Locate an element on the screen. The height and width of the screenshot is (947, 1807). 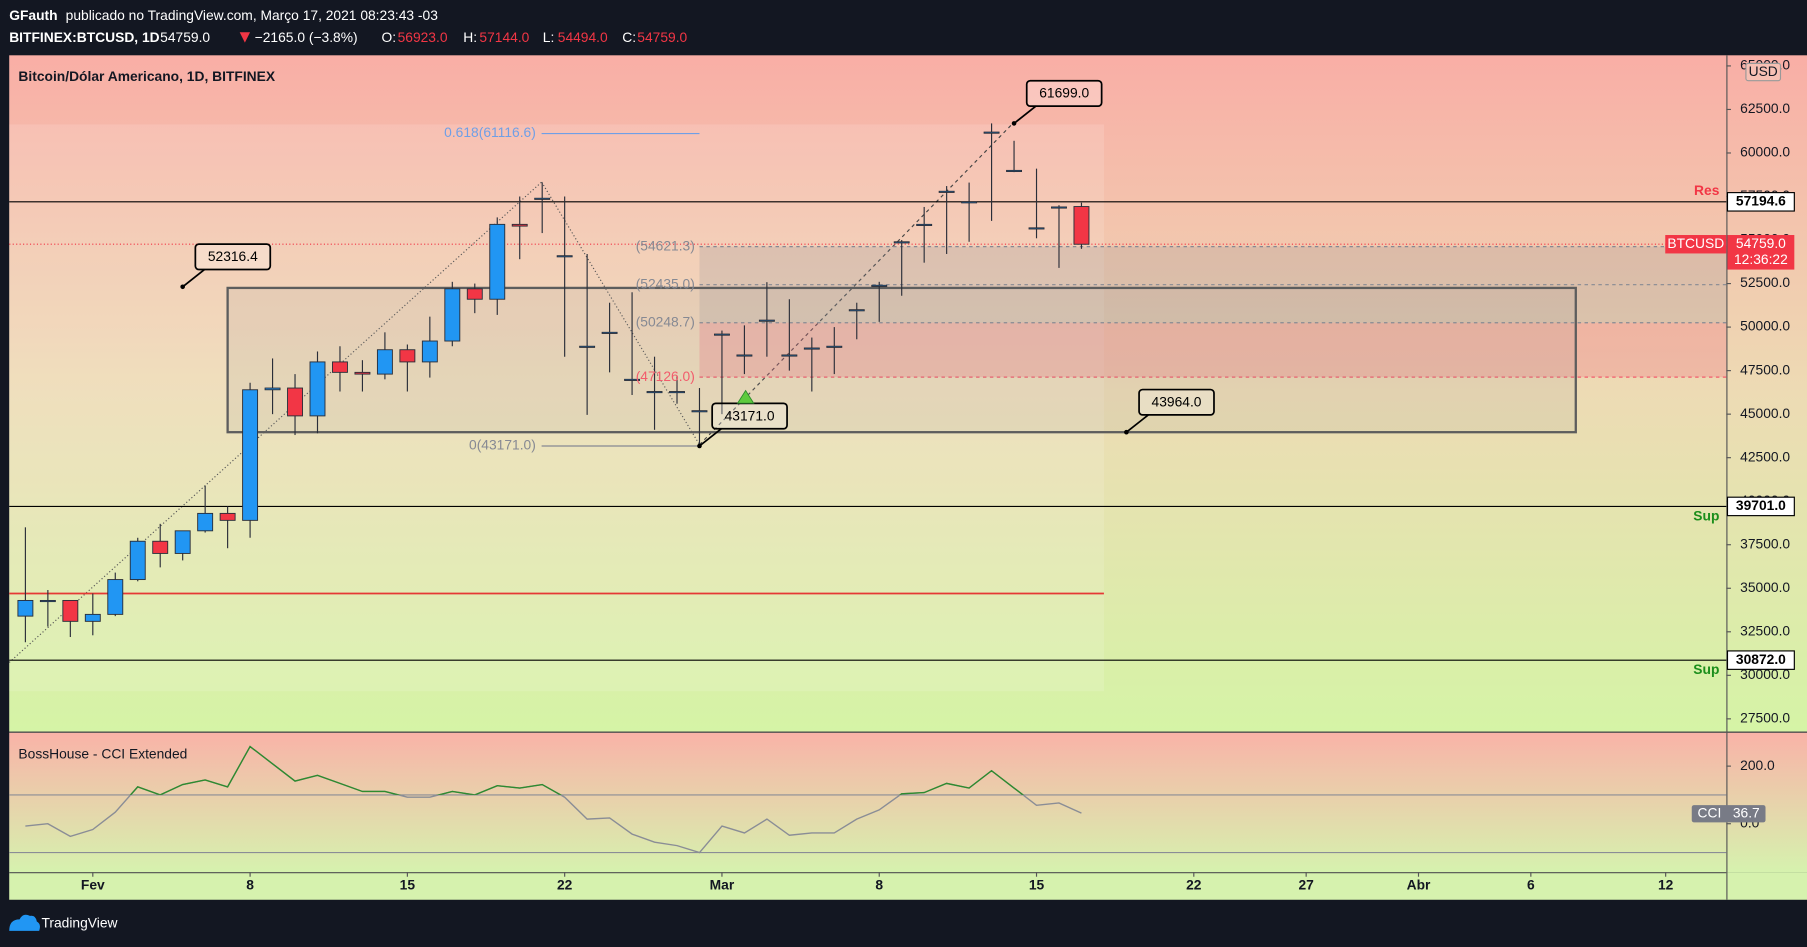
y-tick-label: 32500.0 is located at coordinates (1765, 630).